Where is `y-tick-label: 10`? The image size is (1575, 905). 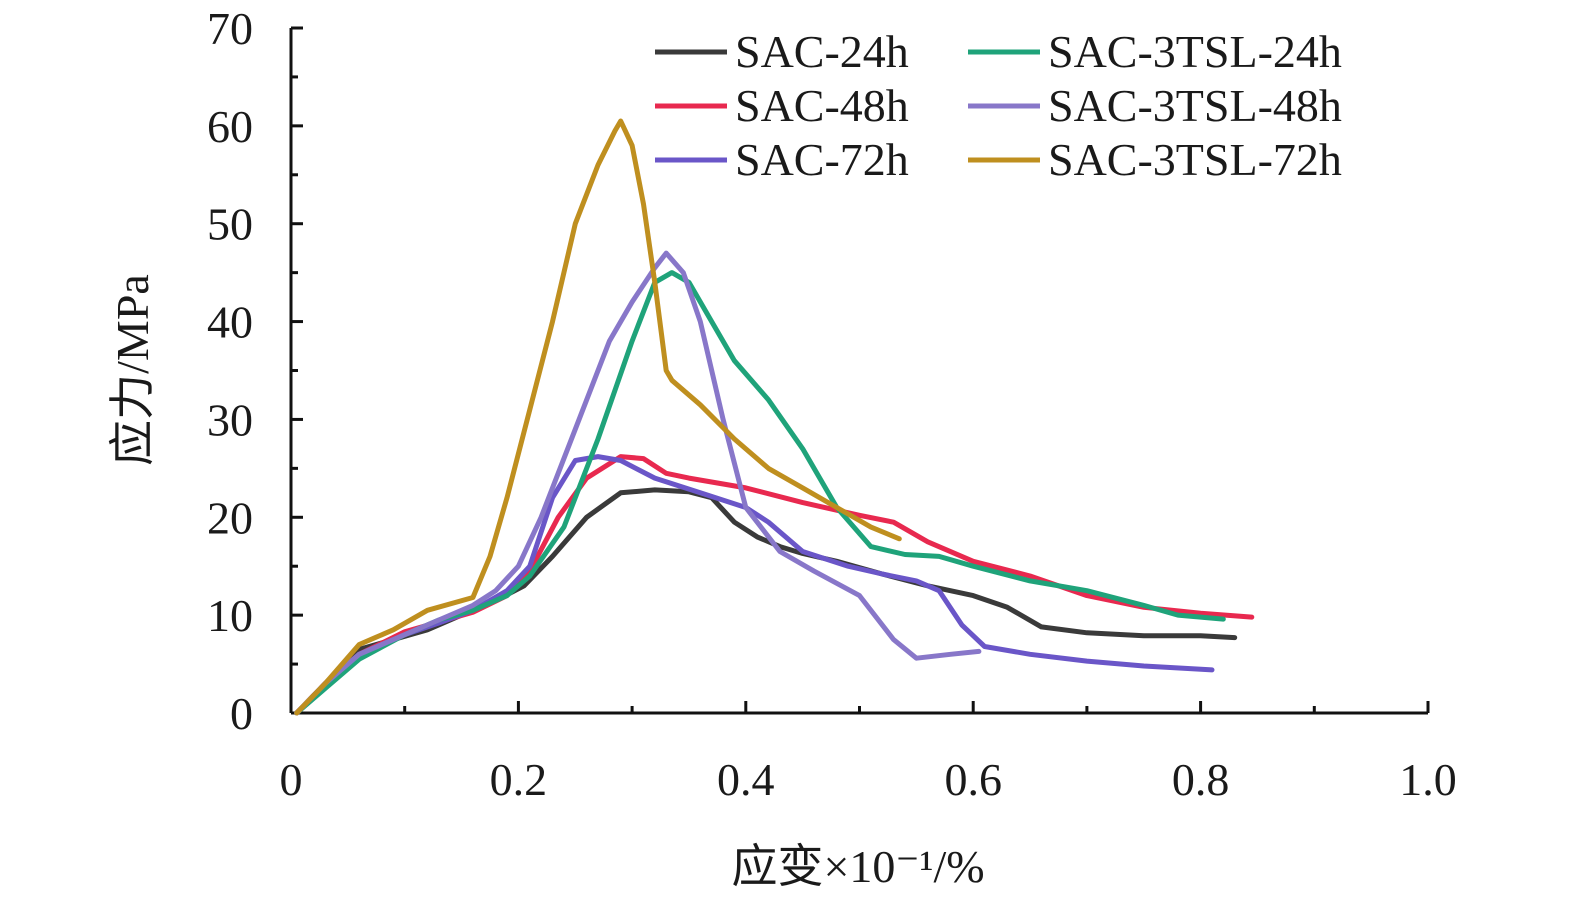 y-tick-label: 10 is located at coordinates (230, 615).